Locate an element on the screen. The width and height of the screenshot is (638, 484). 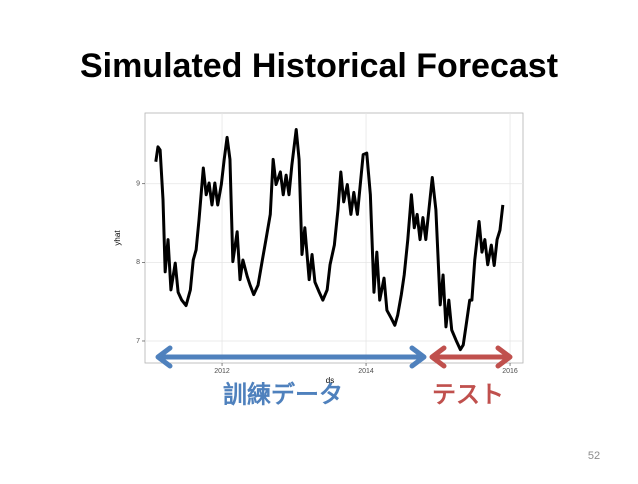
y-tick-label: 7 is located at coordinates (138, 341).